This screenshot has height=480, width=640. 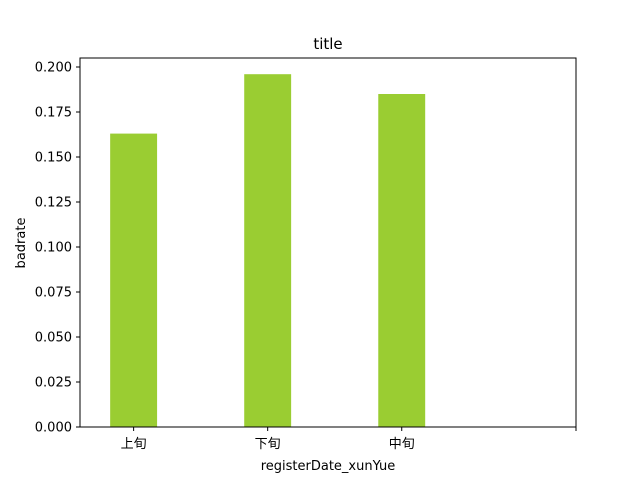 I want to click on x-tick-label: 上旬, so click(x=134, y=444).